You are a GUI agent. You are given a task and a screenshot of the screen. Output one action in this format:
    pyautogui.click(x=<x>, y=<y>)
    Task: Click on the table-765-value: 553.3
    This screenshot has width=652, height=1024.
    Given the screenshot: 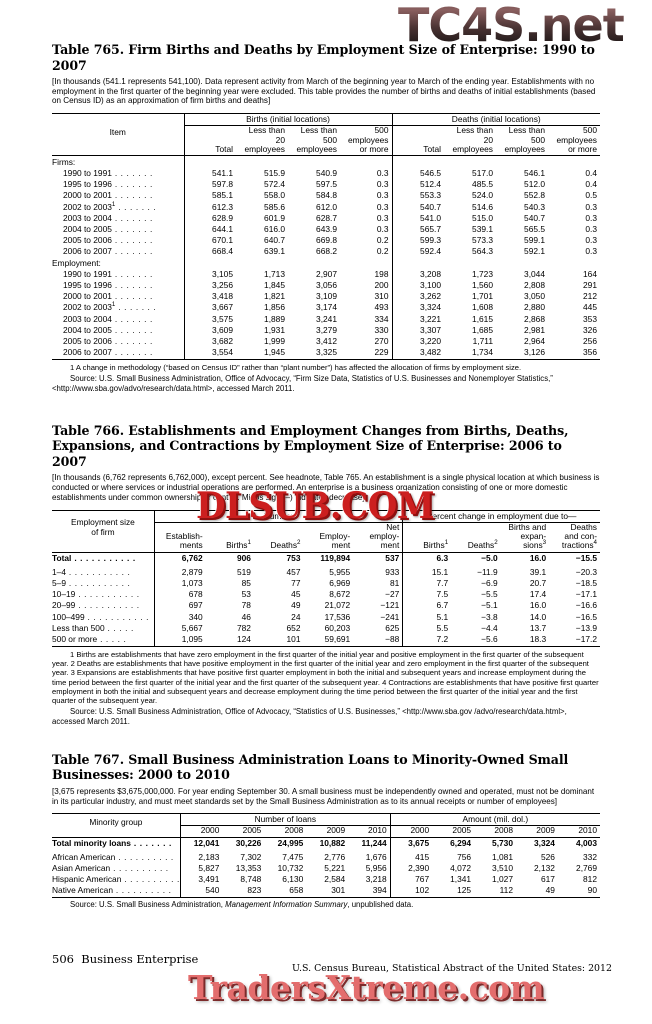 What is the action you would take?
    pyautogui.click(x=417, y=195)
    